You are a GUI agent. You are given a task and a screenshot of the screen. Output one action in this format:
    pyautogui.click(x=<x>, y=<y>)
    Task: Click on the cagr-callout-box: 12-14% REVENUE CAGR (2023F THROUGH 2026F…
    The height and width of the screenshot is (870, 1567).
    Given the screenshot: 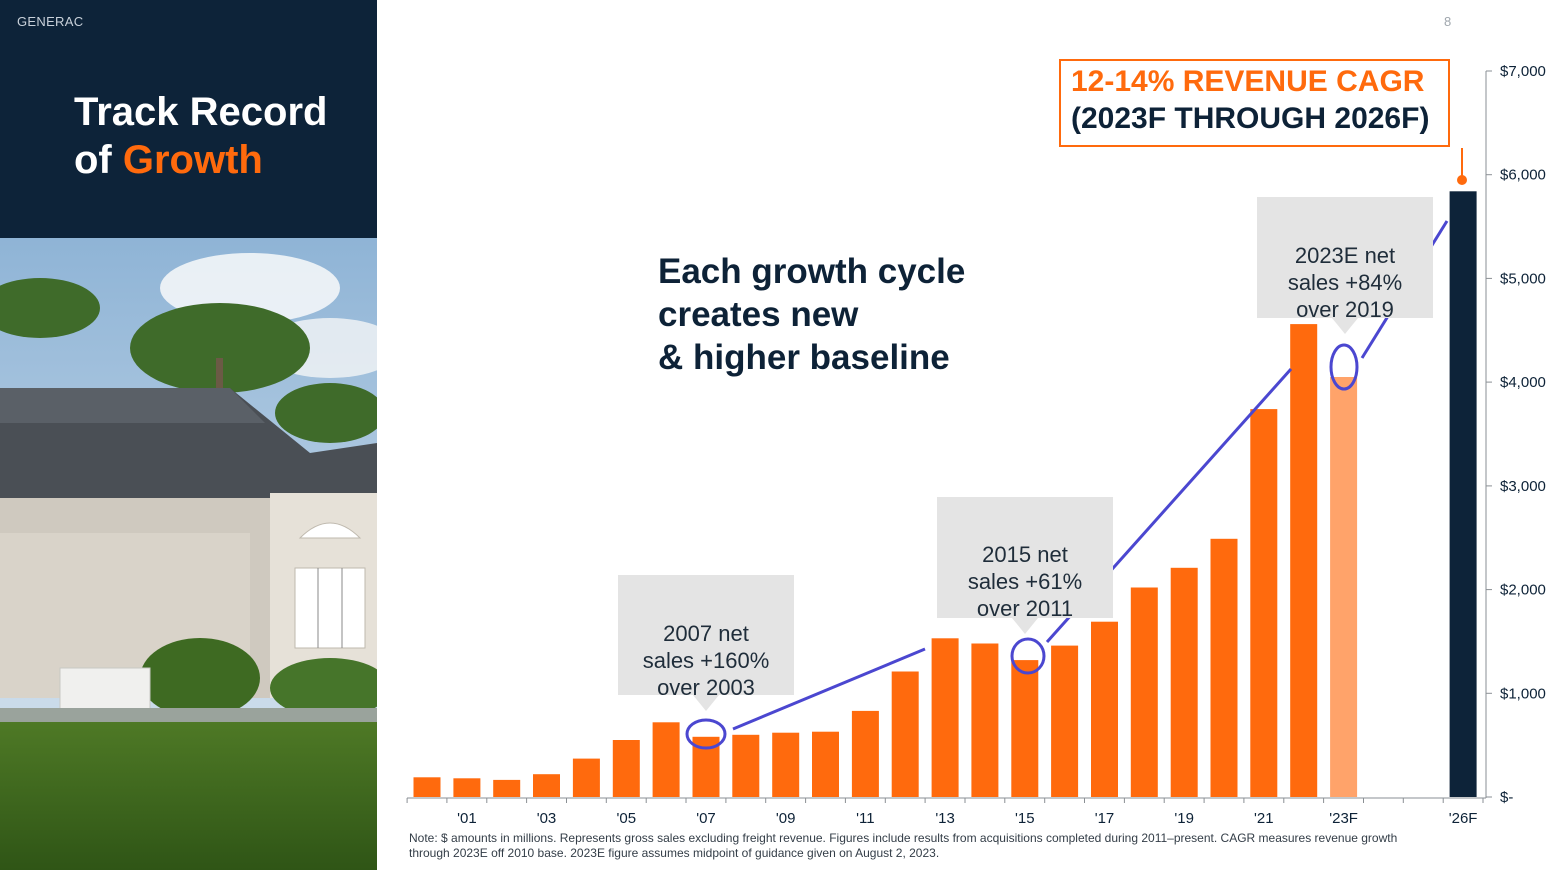 What is the action you would take?
    pyautogui.click(x=1254, y=103)
    